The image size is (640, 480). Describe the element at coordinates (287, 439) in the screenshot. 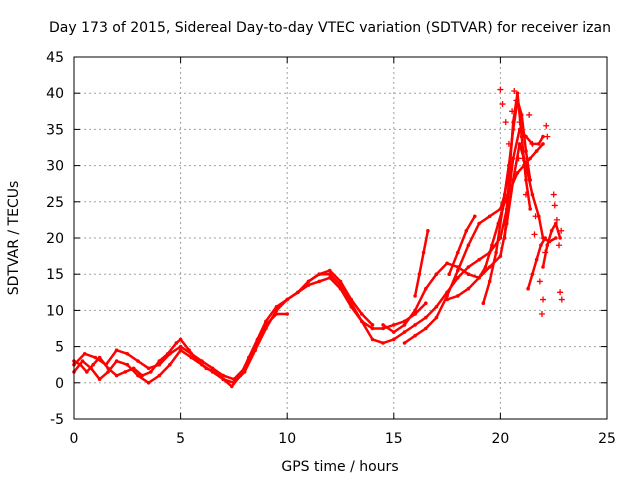

I see `x-tick-label: 10` at that location.